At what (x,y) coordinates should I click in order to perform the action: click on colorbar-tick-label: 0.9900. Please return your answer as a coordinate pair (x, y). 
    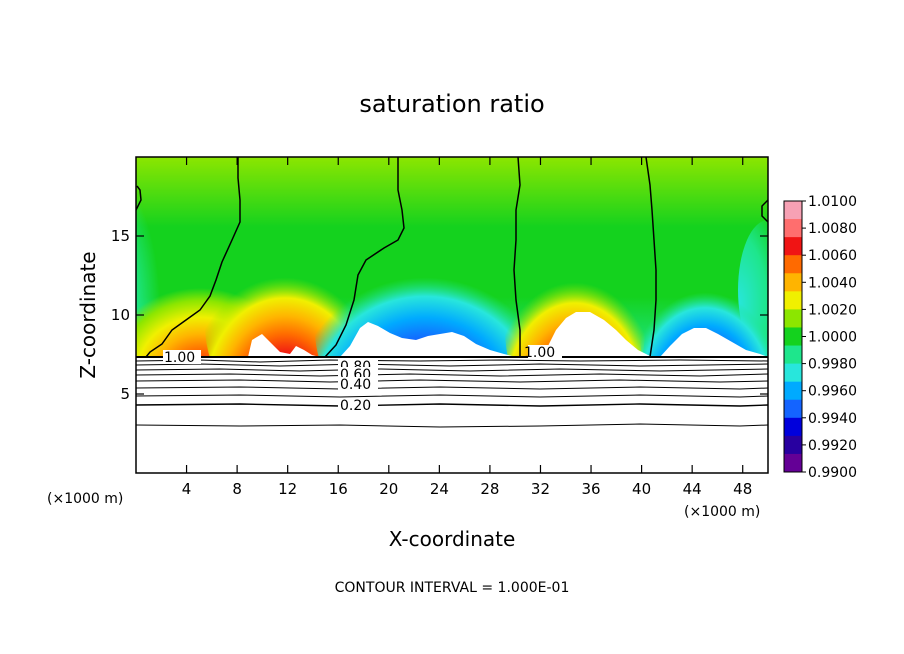
    Looking at the image, I should click on (832, 473).